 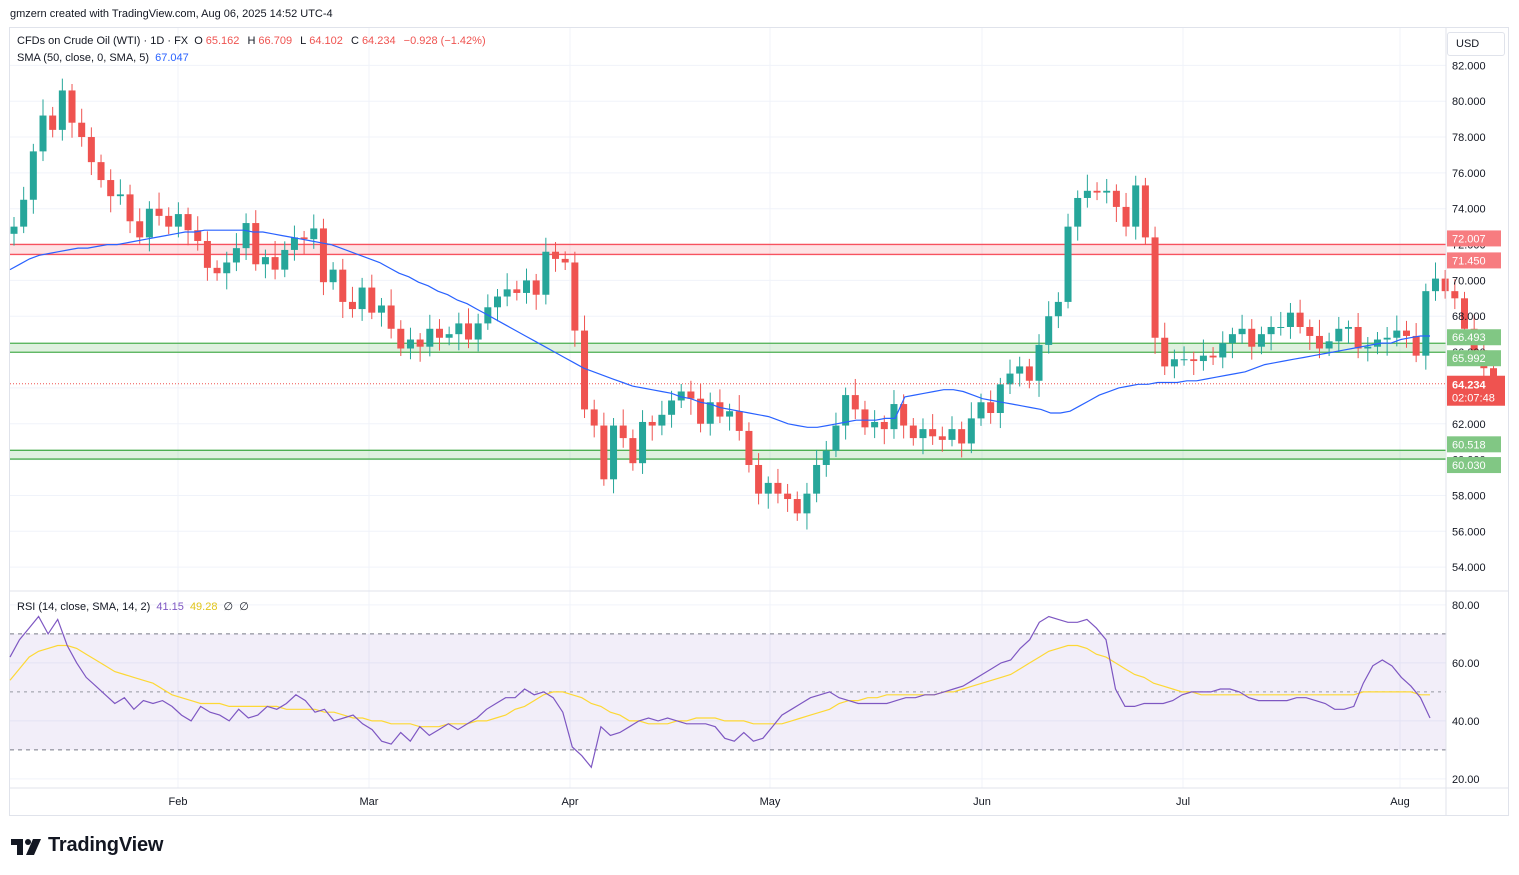 What do you see at coordinates (303, 41) in the screenshot?
I see `legend-low-label: L` at bounding box center [303, 41].